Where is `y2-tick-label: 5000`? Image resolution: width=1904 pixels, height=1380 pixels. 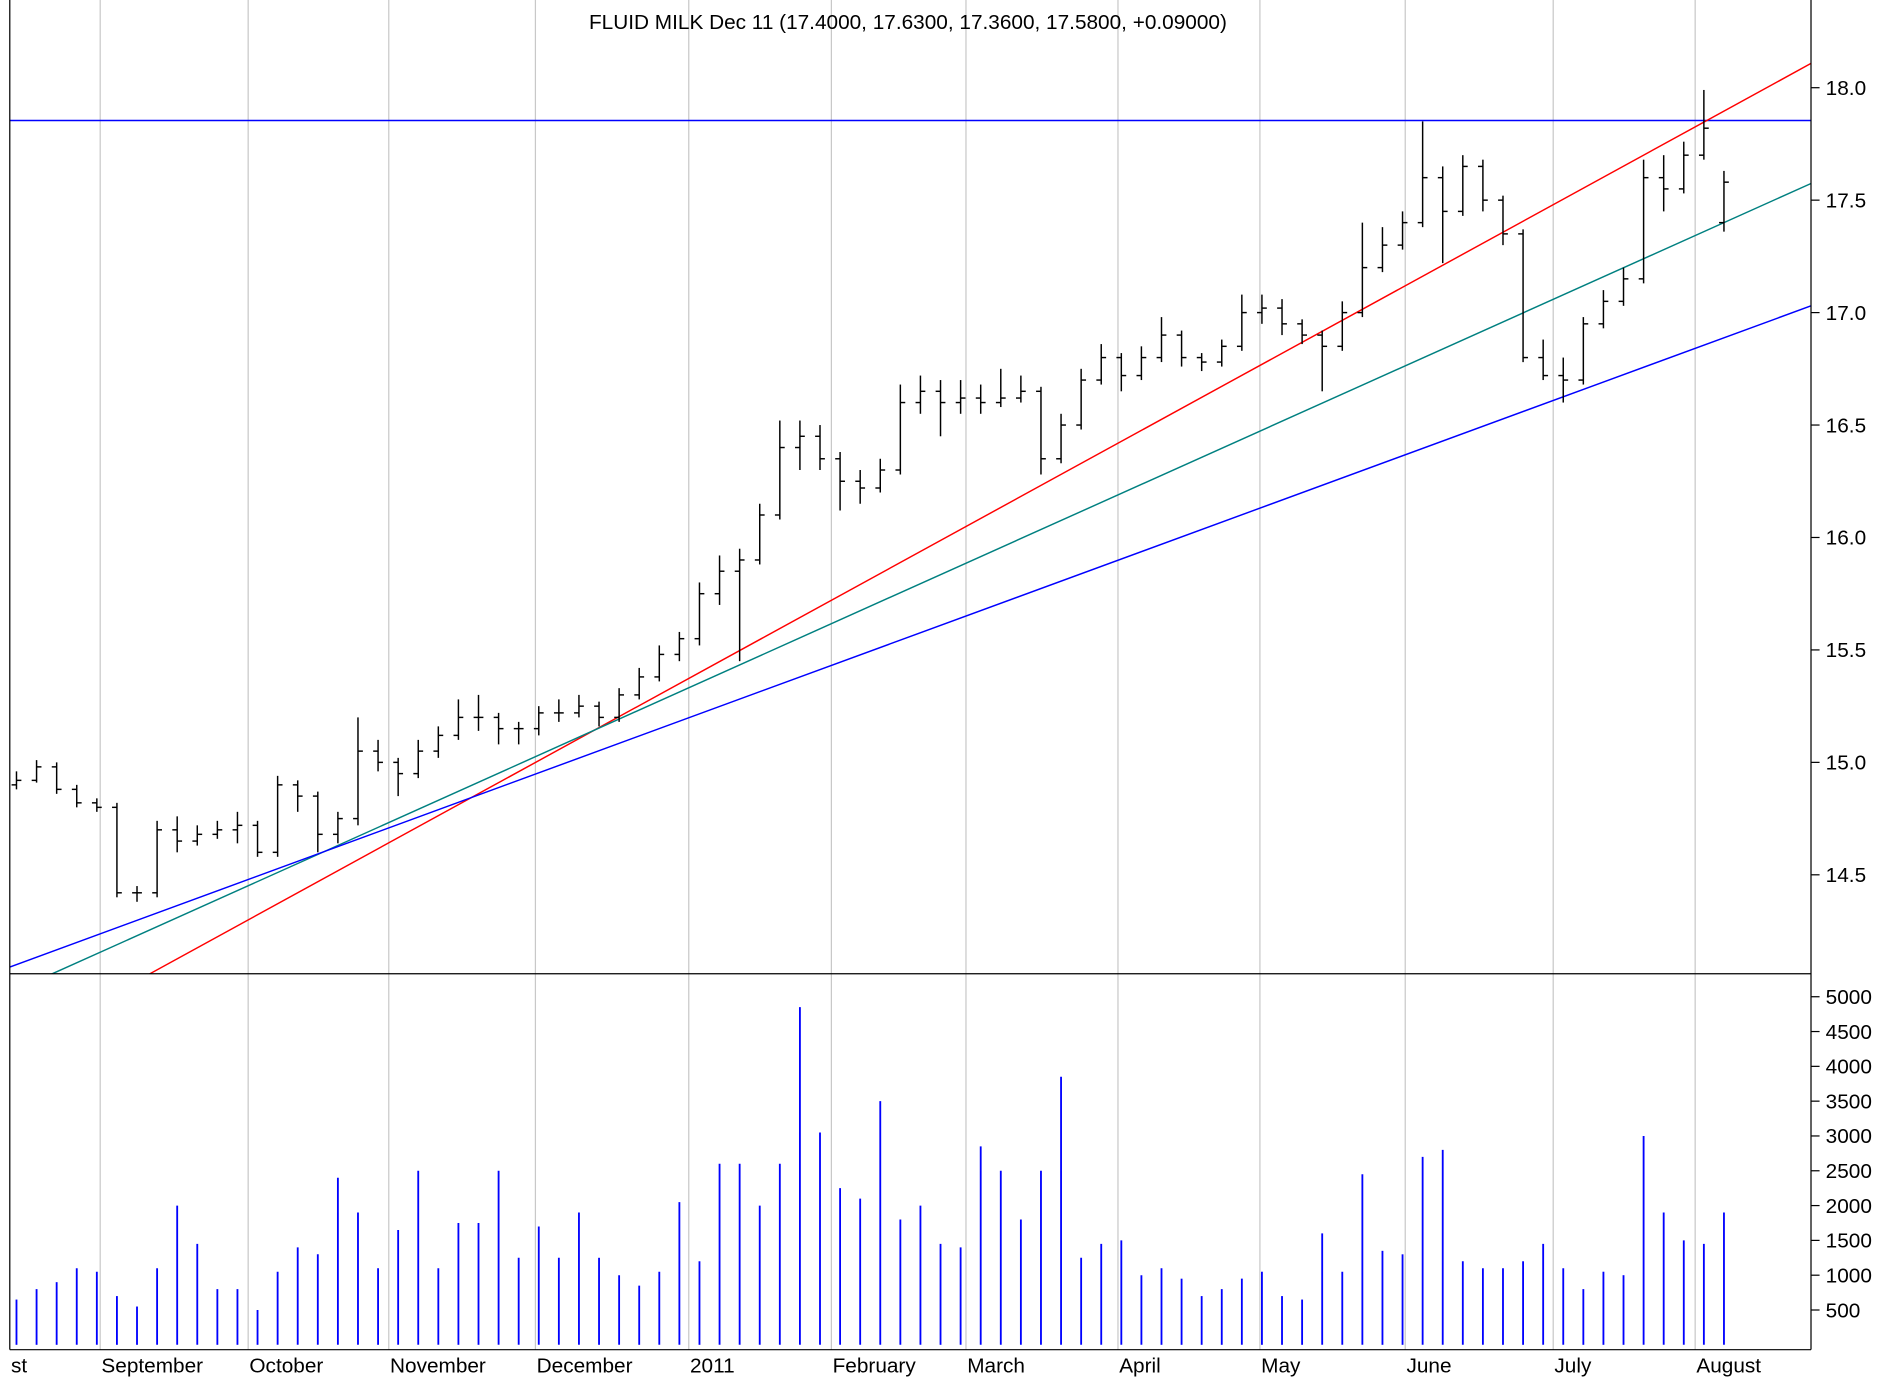 y2-tick-label: 5000 is located at coordinates (1849, 997).